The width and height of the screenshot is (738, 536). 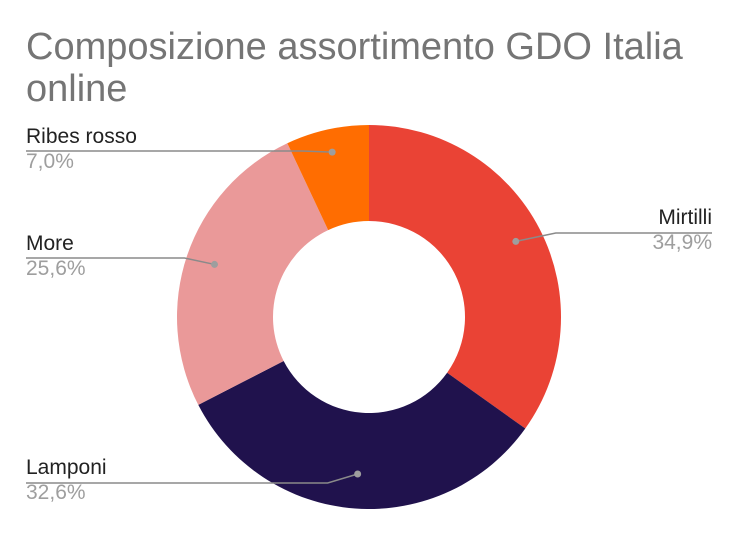 I want to click on slice-value-label: 34,9%, so click(x=682, y=242).